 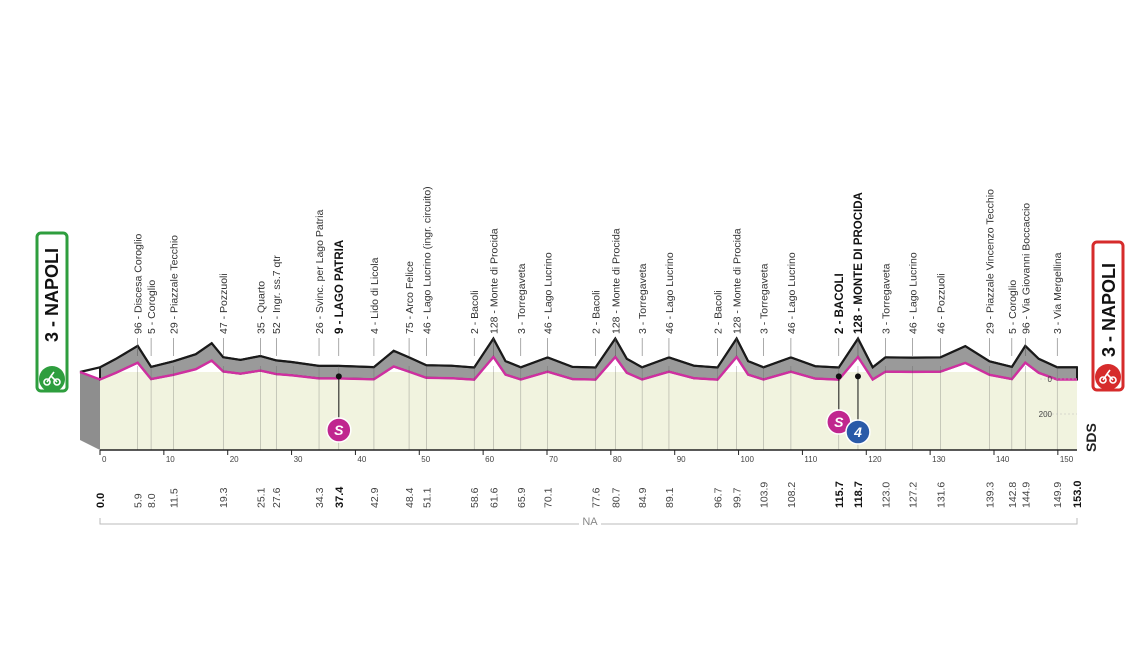 I want to click on start-badge: 3 - NAPOLI, so click(x=52, y=312).